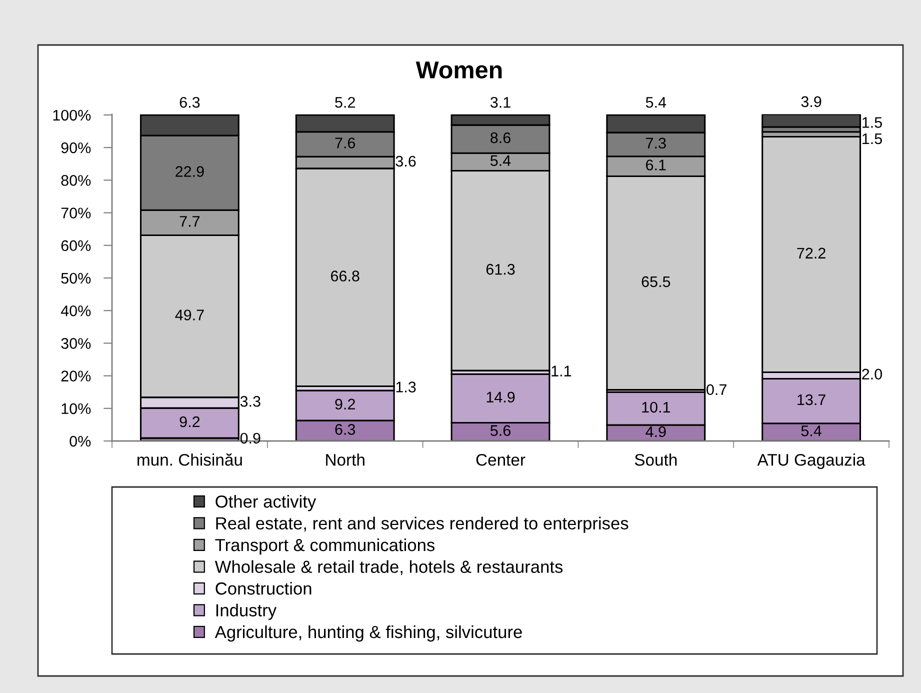 This screenshot has width=921, height=693. I want to click on y-tick-label: 30%, so click(76, 343).